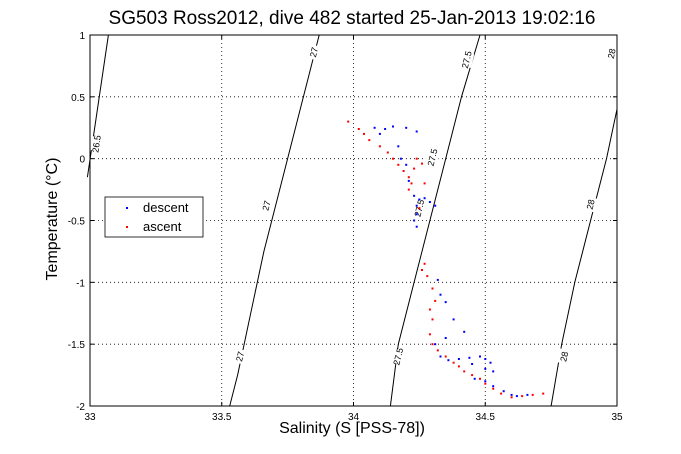 Image resolution: width=681 pixels, height=454 pixels. Describe the element at coordinates (97, 106) in the screenshot. I see `density-contour-26.5` at that location.